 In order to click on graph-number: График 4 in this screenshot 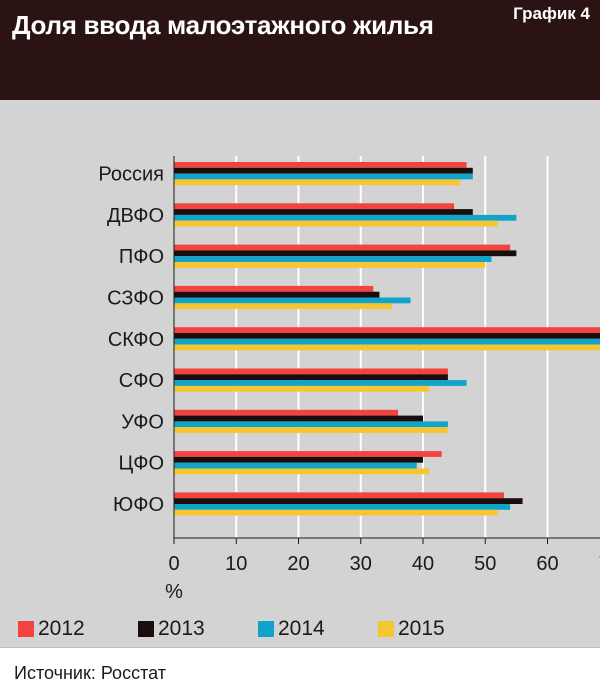, I will do `click(551, 13)`.